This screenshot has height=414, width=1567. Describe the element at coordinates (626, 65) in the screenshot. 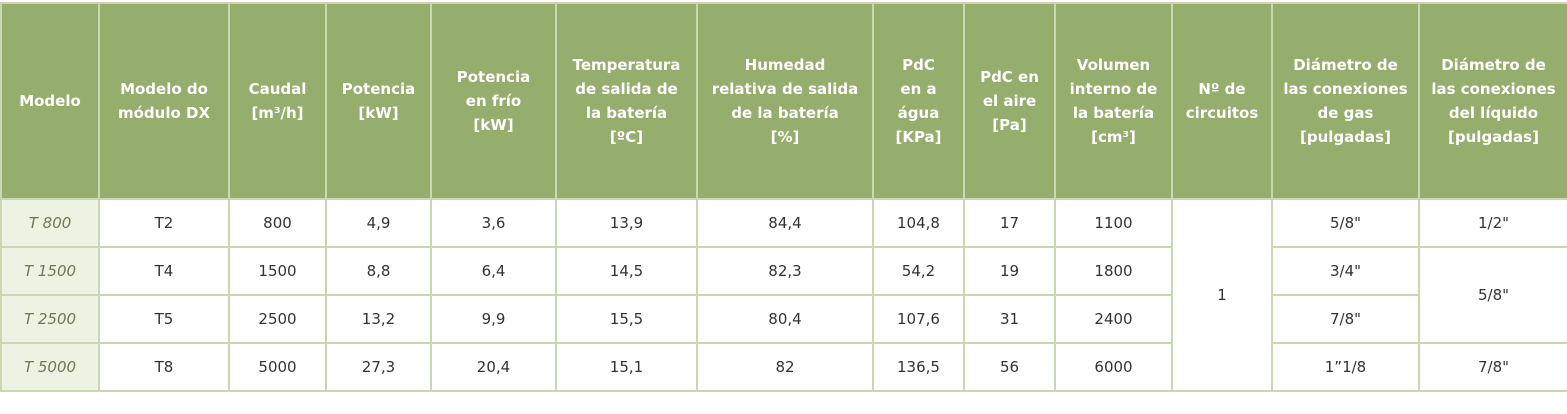

I see `header-line: Temperatura` at that location.